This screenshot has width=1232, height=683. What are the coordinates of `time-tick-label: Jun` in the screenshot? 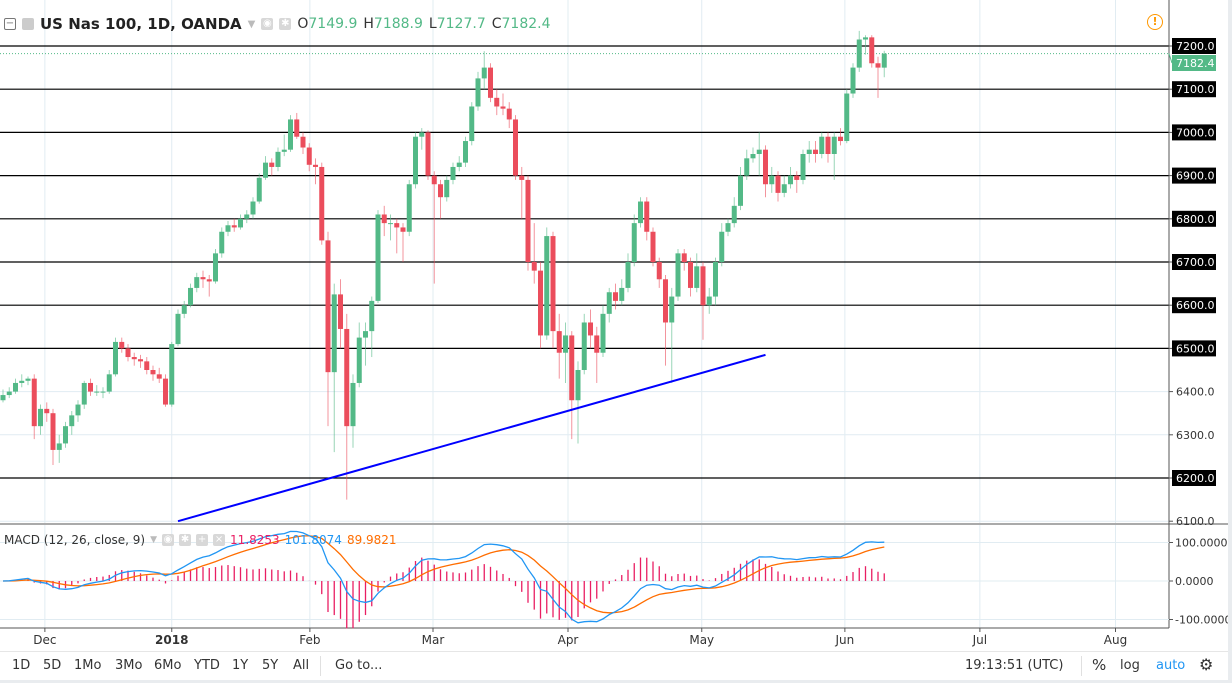 It's located at (845, 640).